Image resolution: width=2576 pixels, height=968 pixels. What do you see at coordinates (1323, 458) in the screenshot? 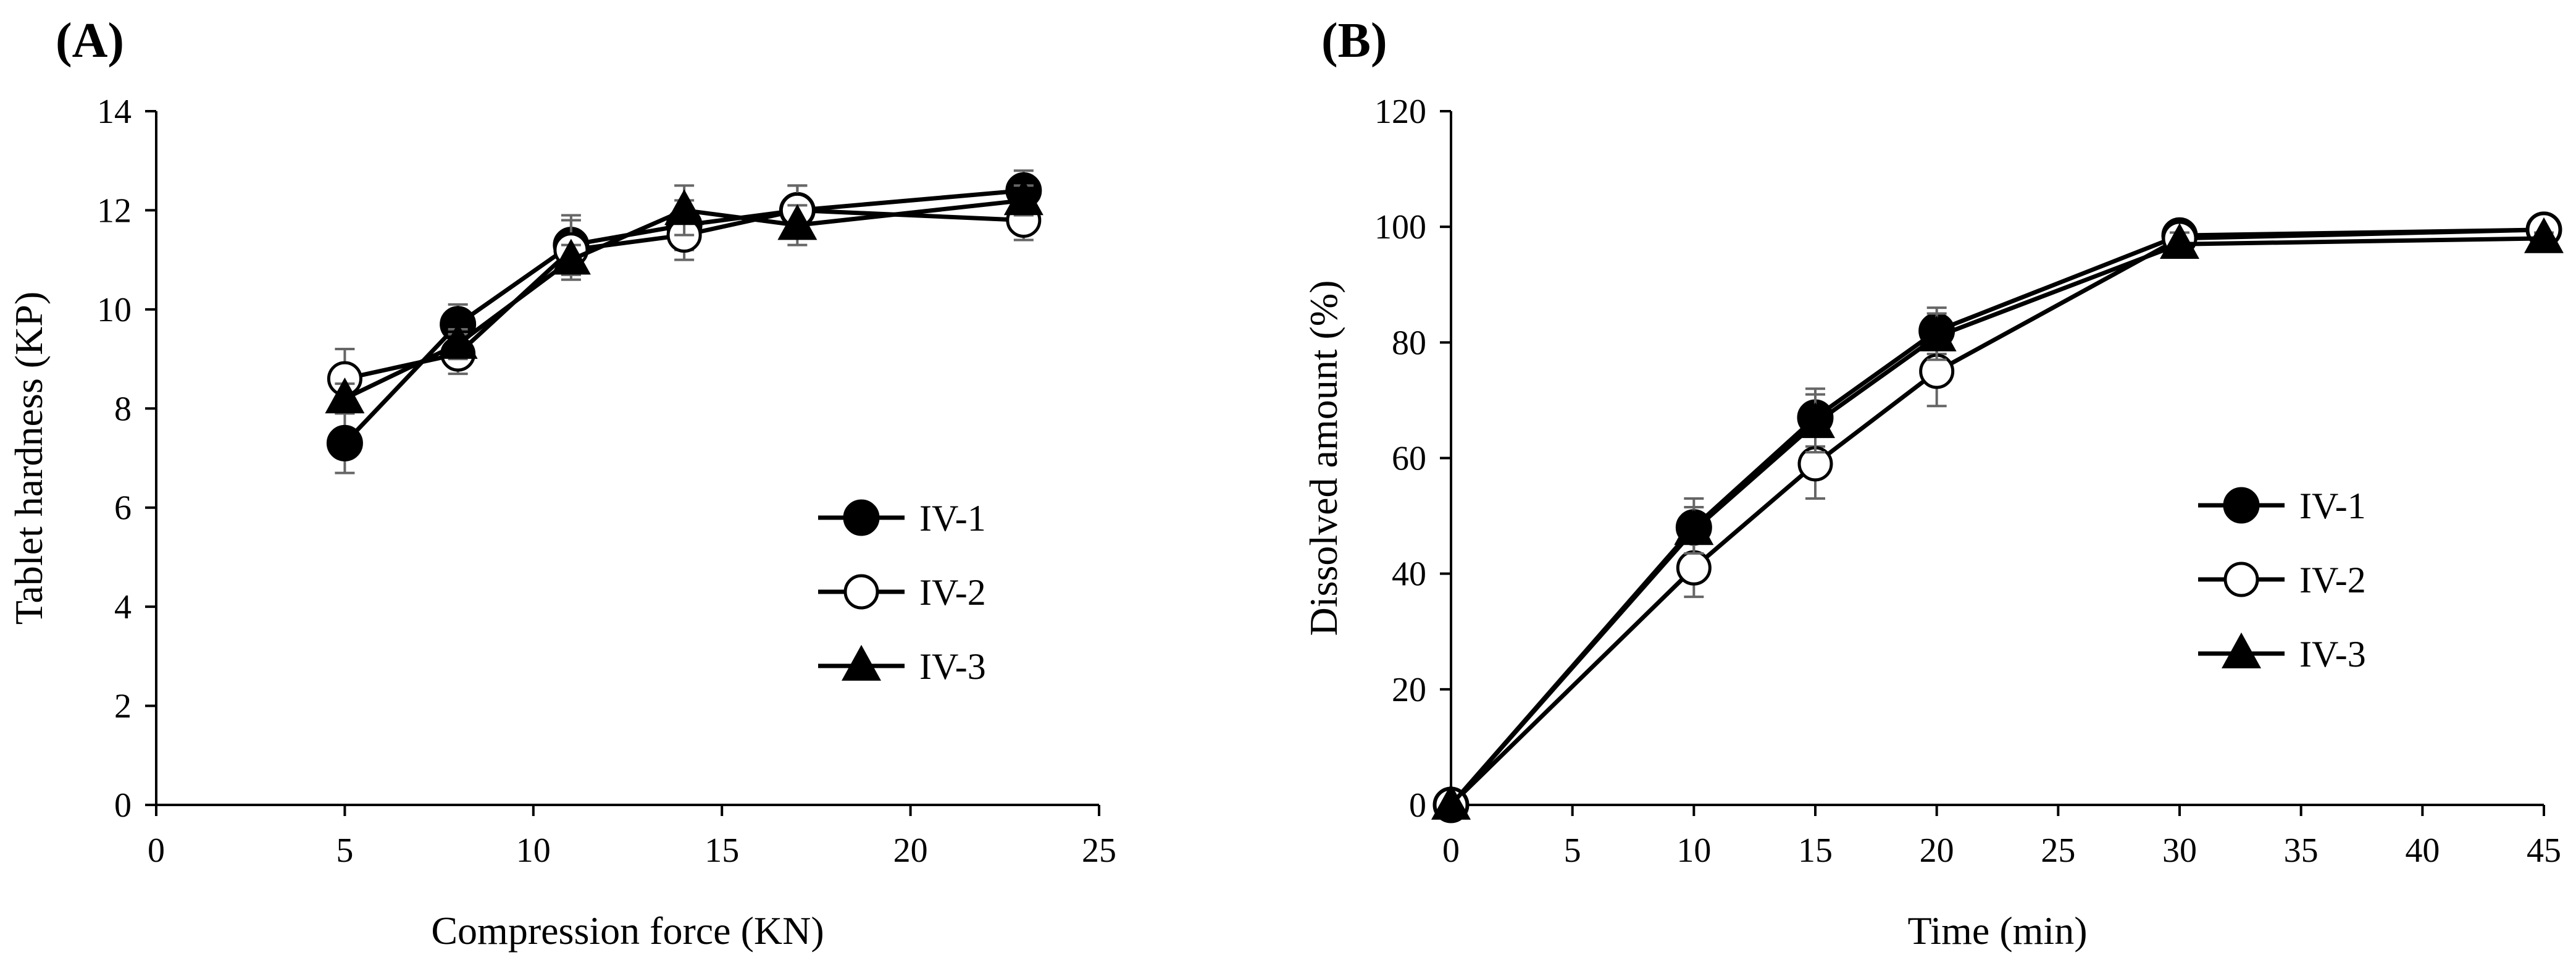
I see `y-axis-title: Dissolved amount (%)` at bounding box center [1323, 458].